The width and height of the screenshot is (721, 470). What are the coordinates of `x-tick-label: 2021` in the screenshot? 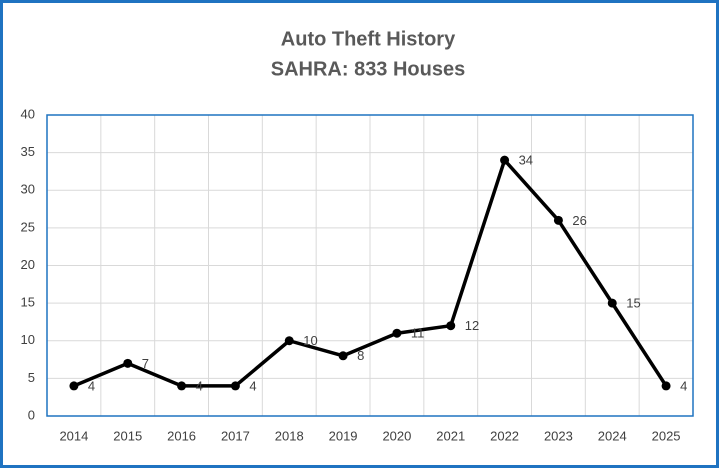 It's located at (450, 435).